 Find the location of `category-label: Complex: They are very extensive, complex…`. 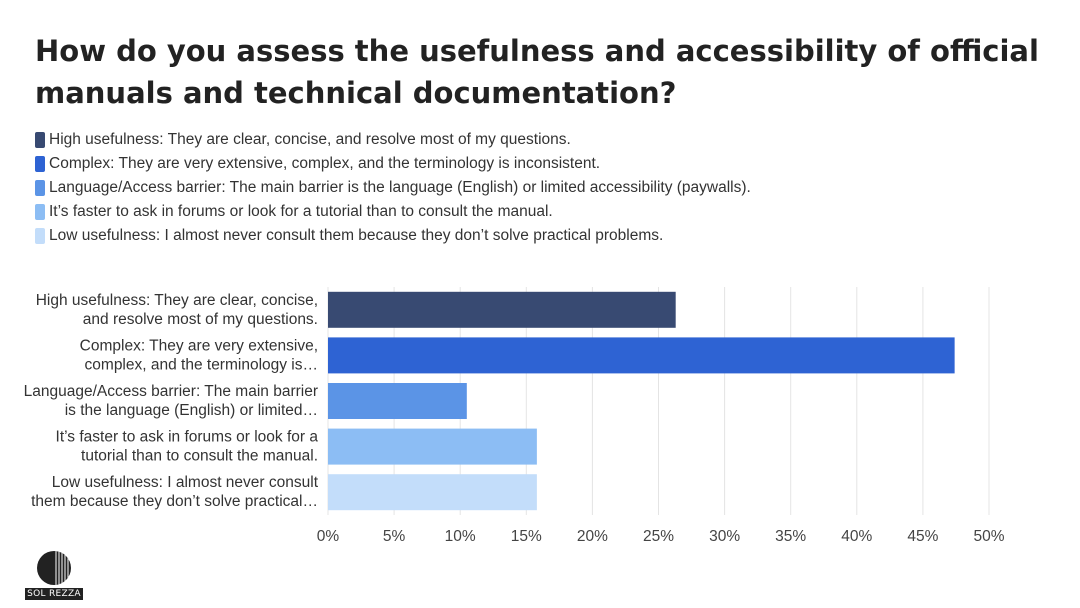

category-label: Complex: They are very extensive, complex… is located at coordinates (199, 355).